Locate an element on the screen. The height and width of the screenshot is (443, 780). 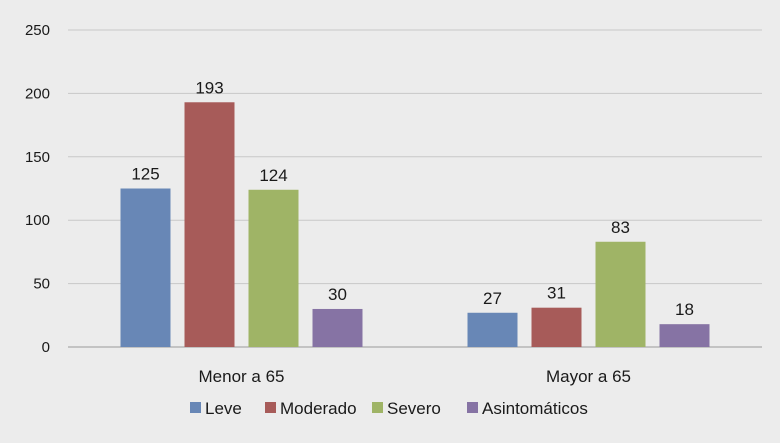
data-label: 18 is located at coordinates (684, 309).